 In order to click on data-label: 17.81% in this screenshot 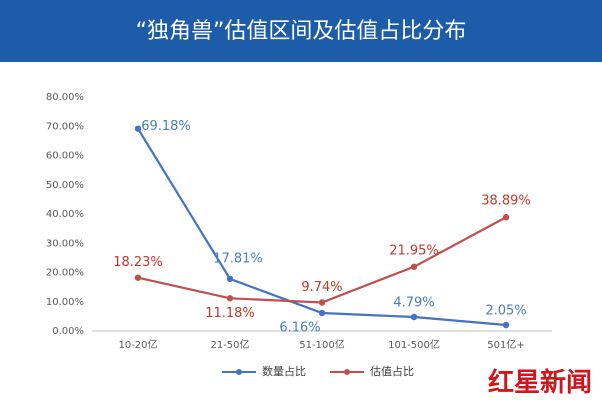, I will do `click(238, 258)`.